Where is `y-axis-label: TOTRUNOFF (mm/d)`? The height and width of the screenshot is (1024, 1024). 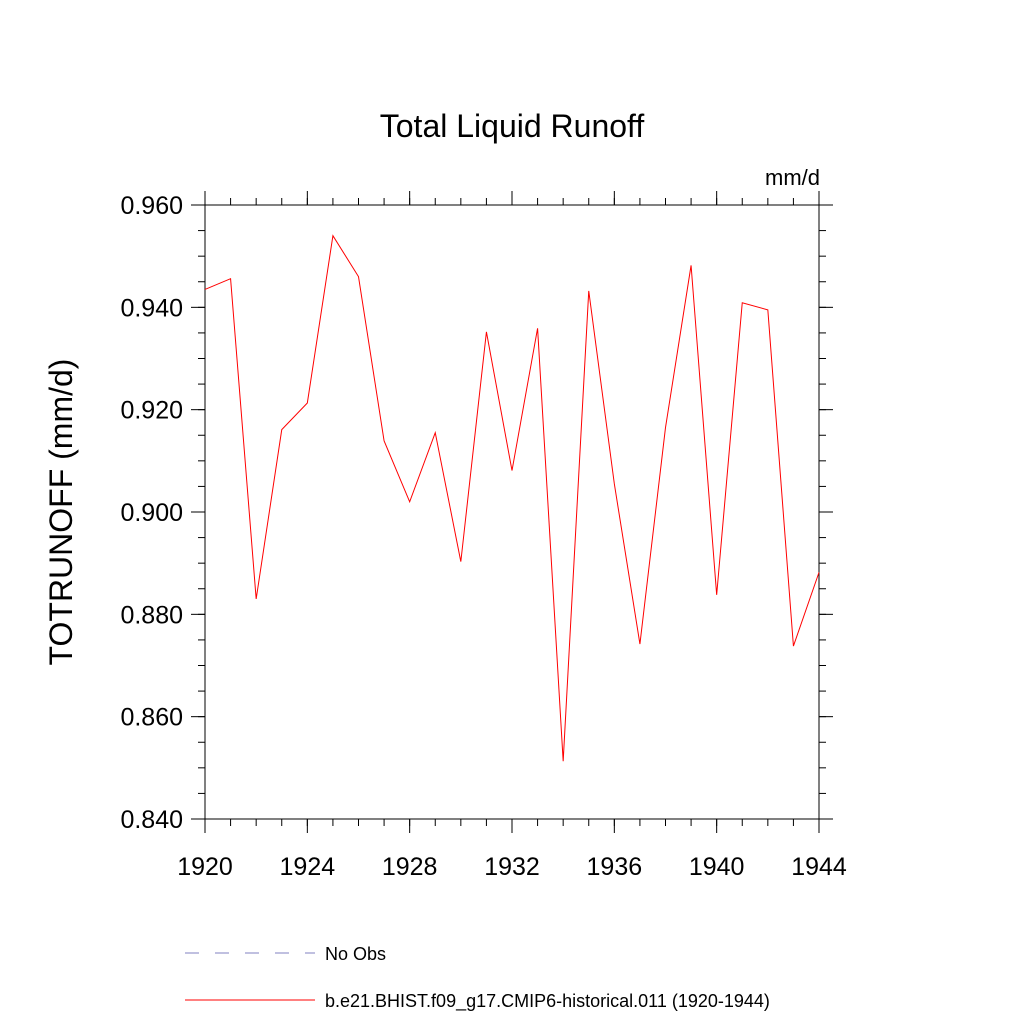 y-axis-label: TOTRUNOFF (mm/d) is located at coordinates (61, 512).